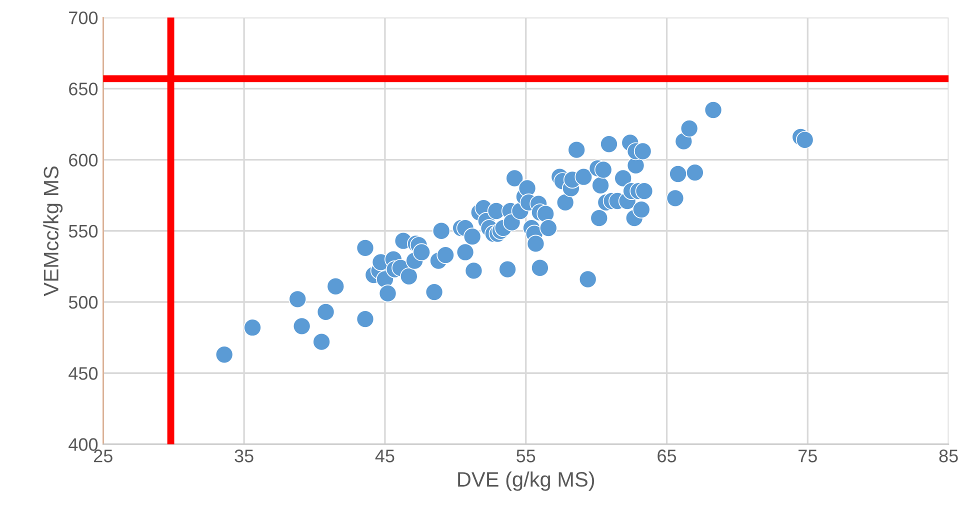 This screenshot has width=964, height=532. I want to click on x-tick-label: 35, so click(244, 456).